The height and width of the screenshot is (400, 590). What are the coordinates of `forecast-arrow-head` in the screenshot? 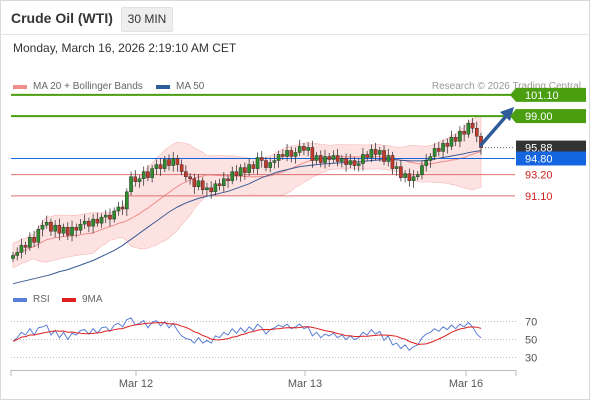 It's located at (507, 114).